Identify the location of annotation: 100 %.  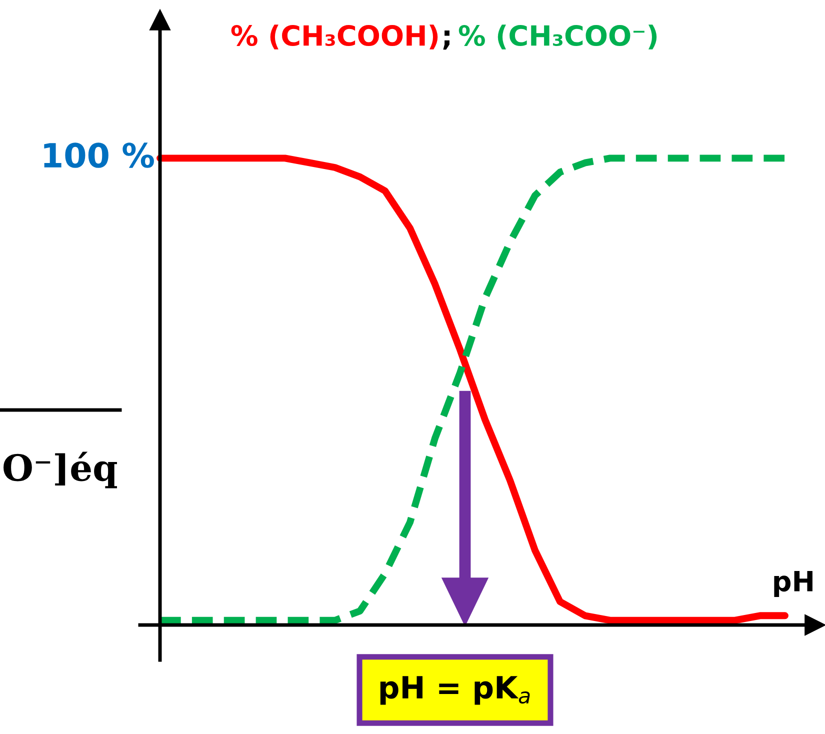
(99, 155).